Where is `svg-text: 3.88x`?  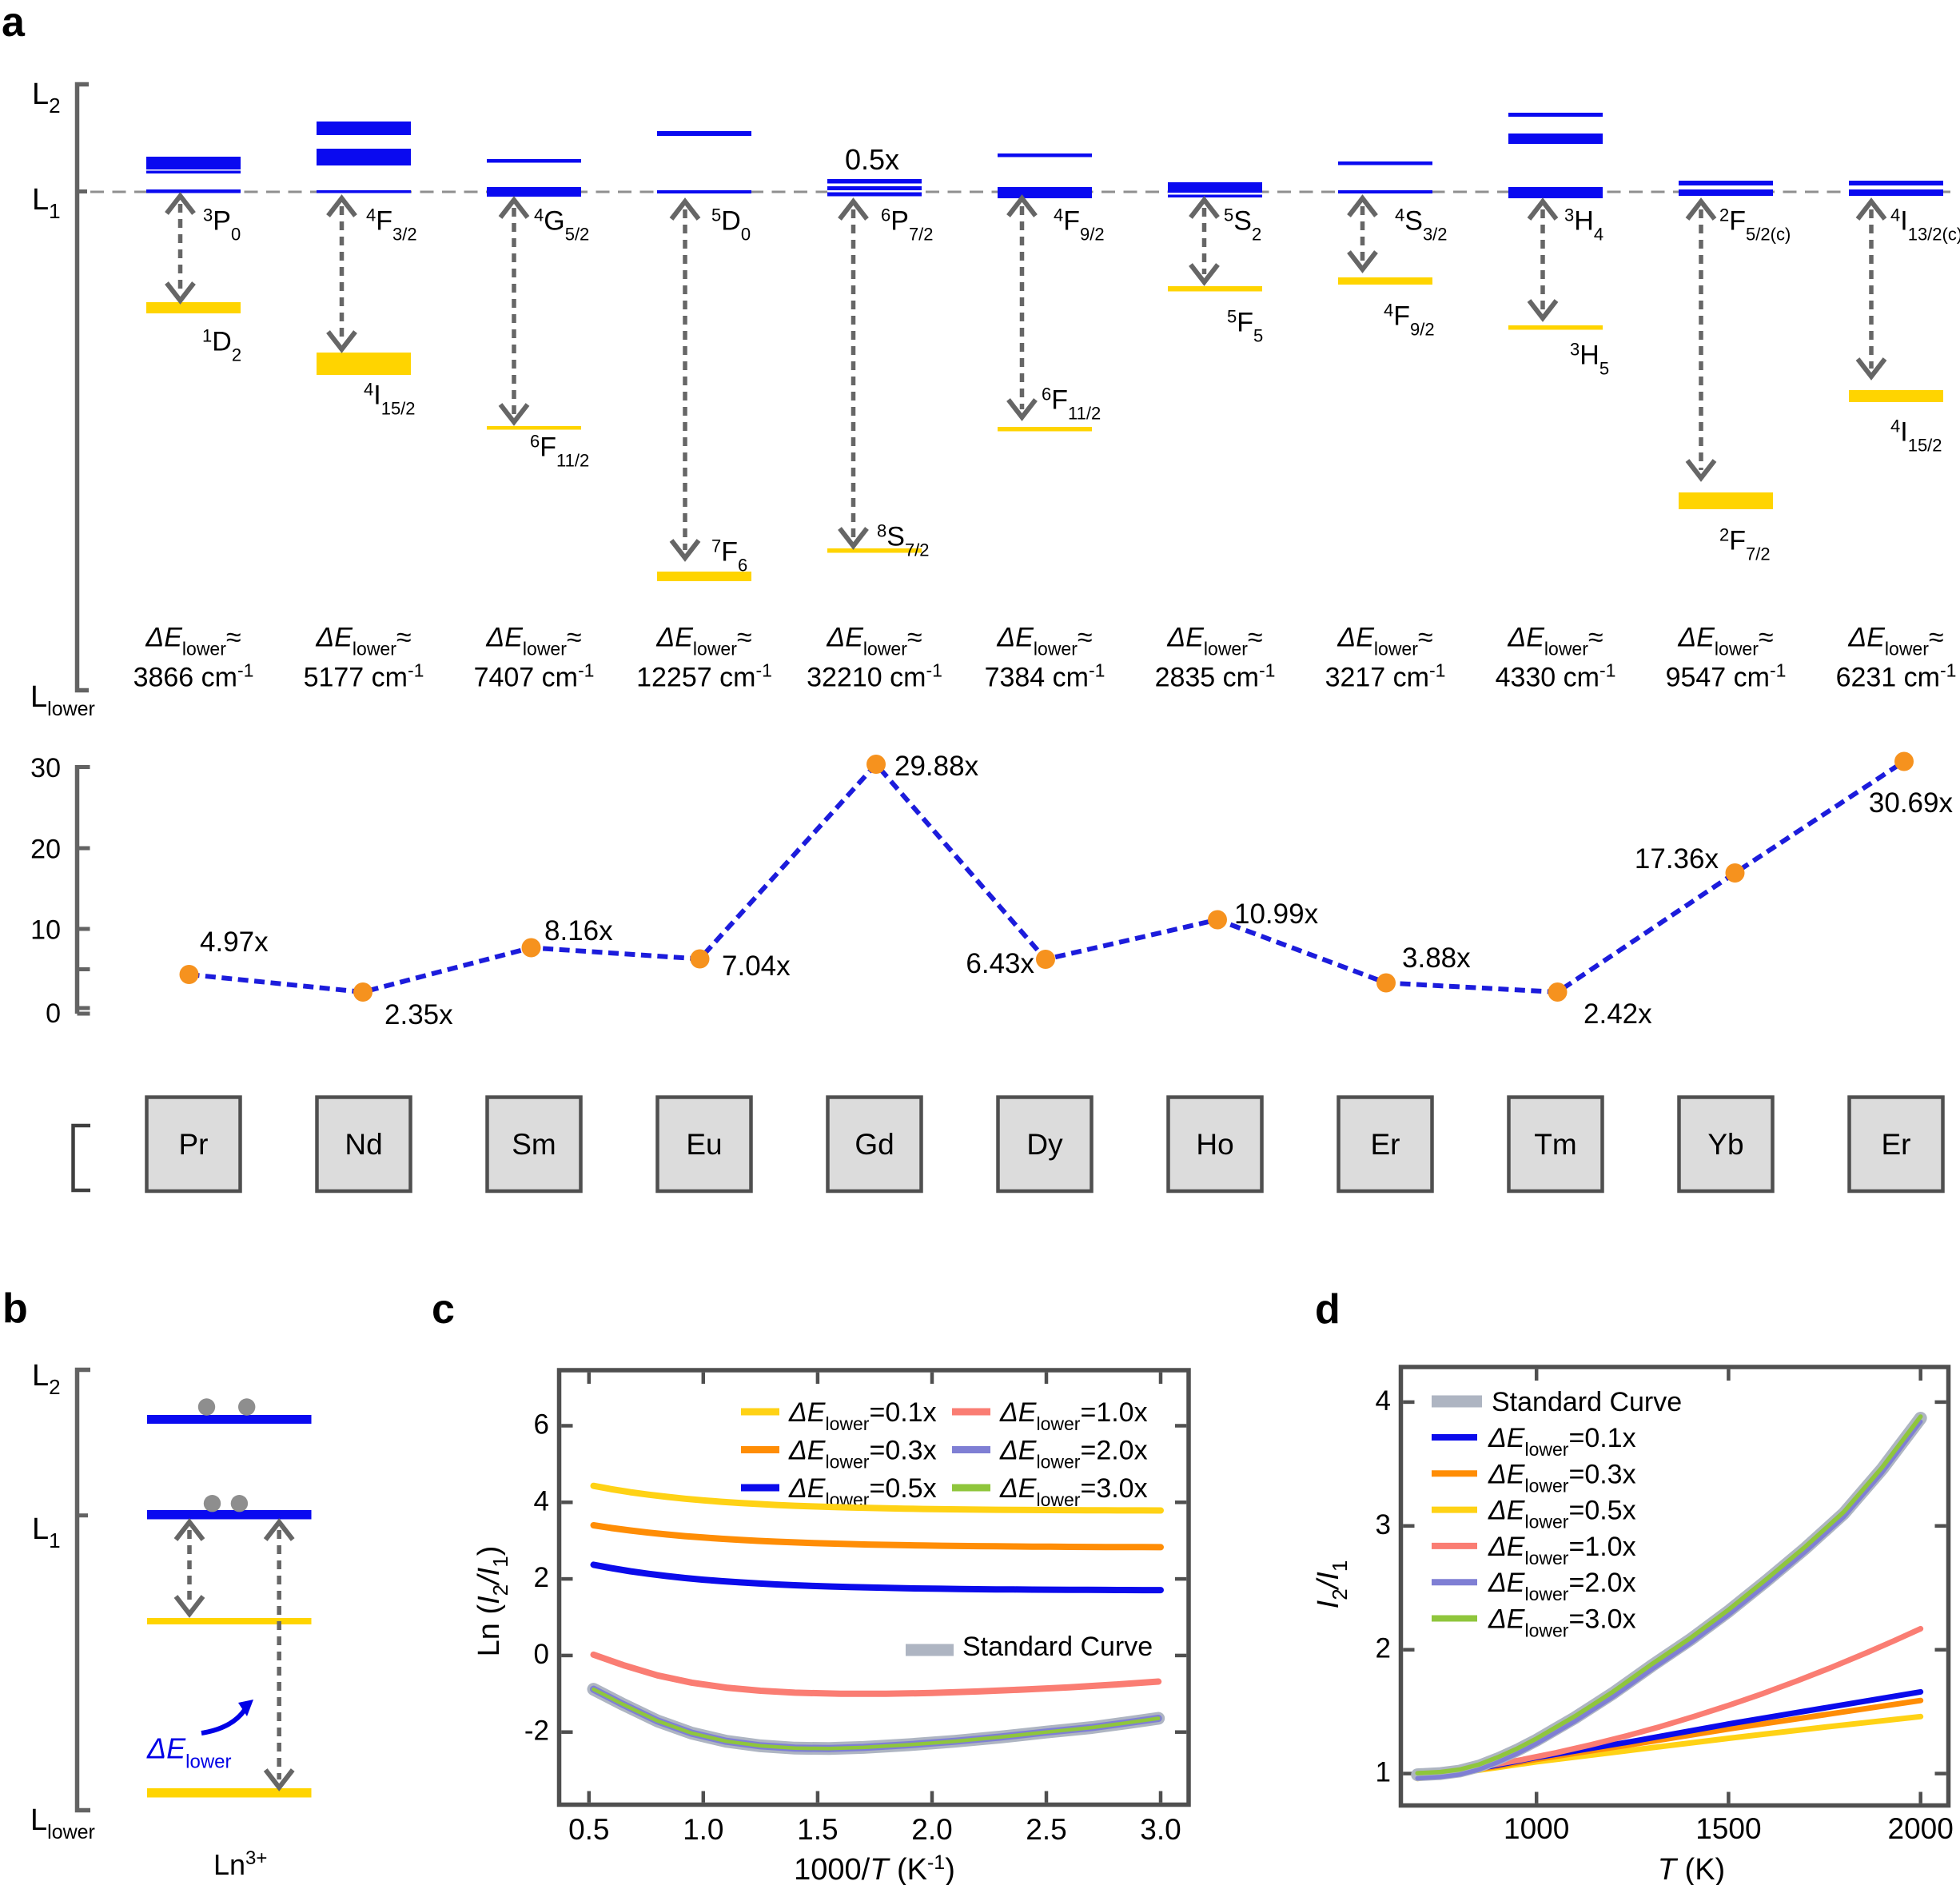 svg-text: 3.88x is located at coordinates (1436, 959).